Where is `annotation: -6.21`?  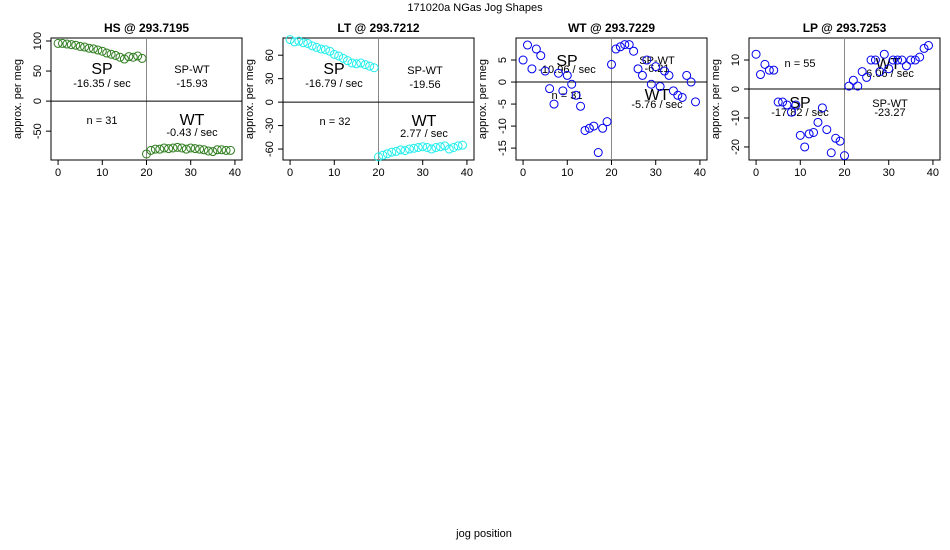
annotation: -6.21 is located at coordinates (656, 69).